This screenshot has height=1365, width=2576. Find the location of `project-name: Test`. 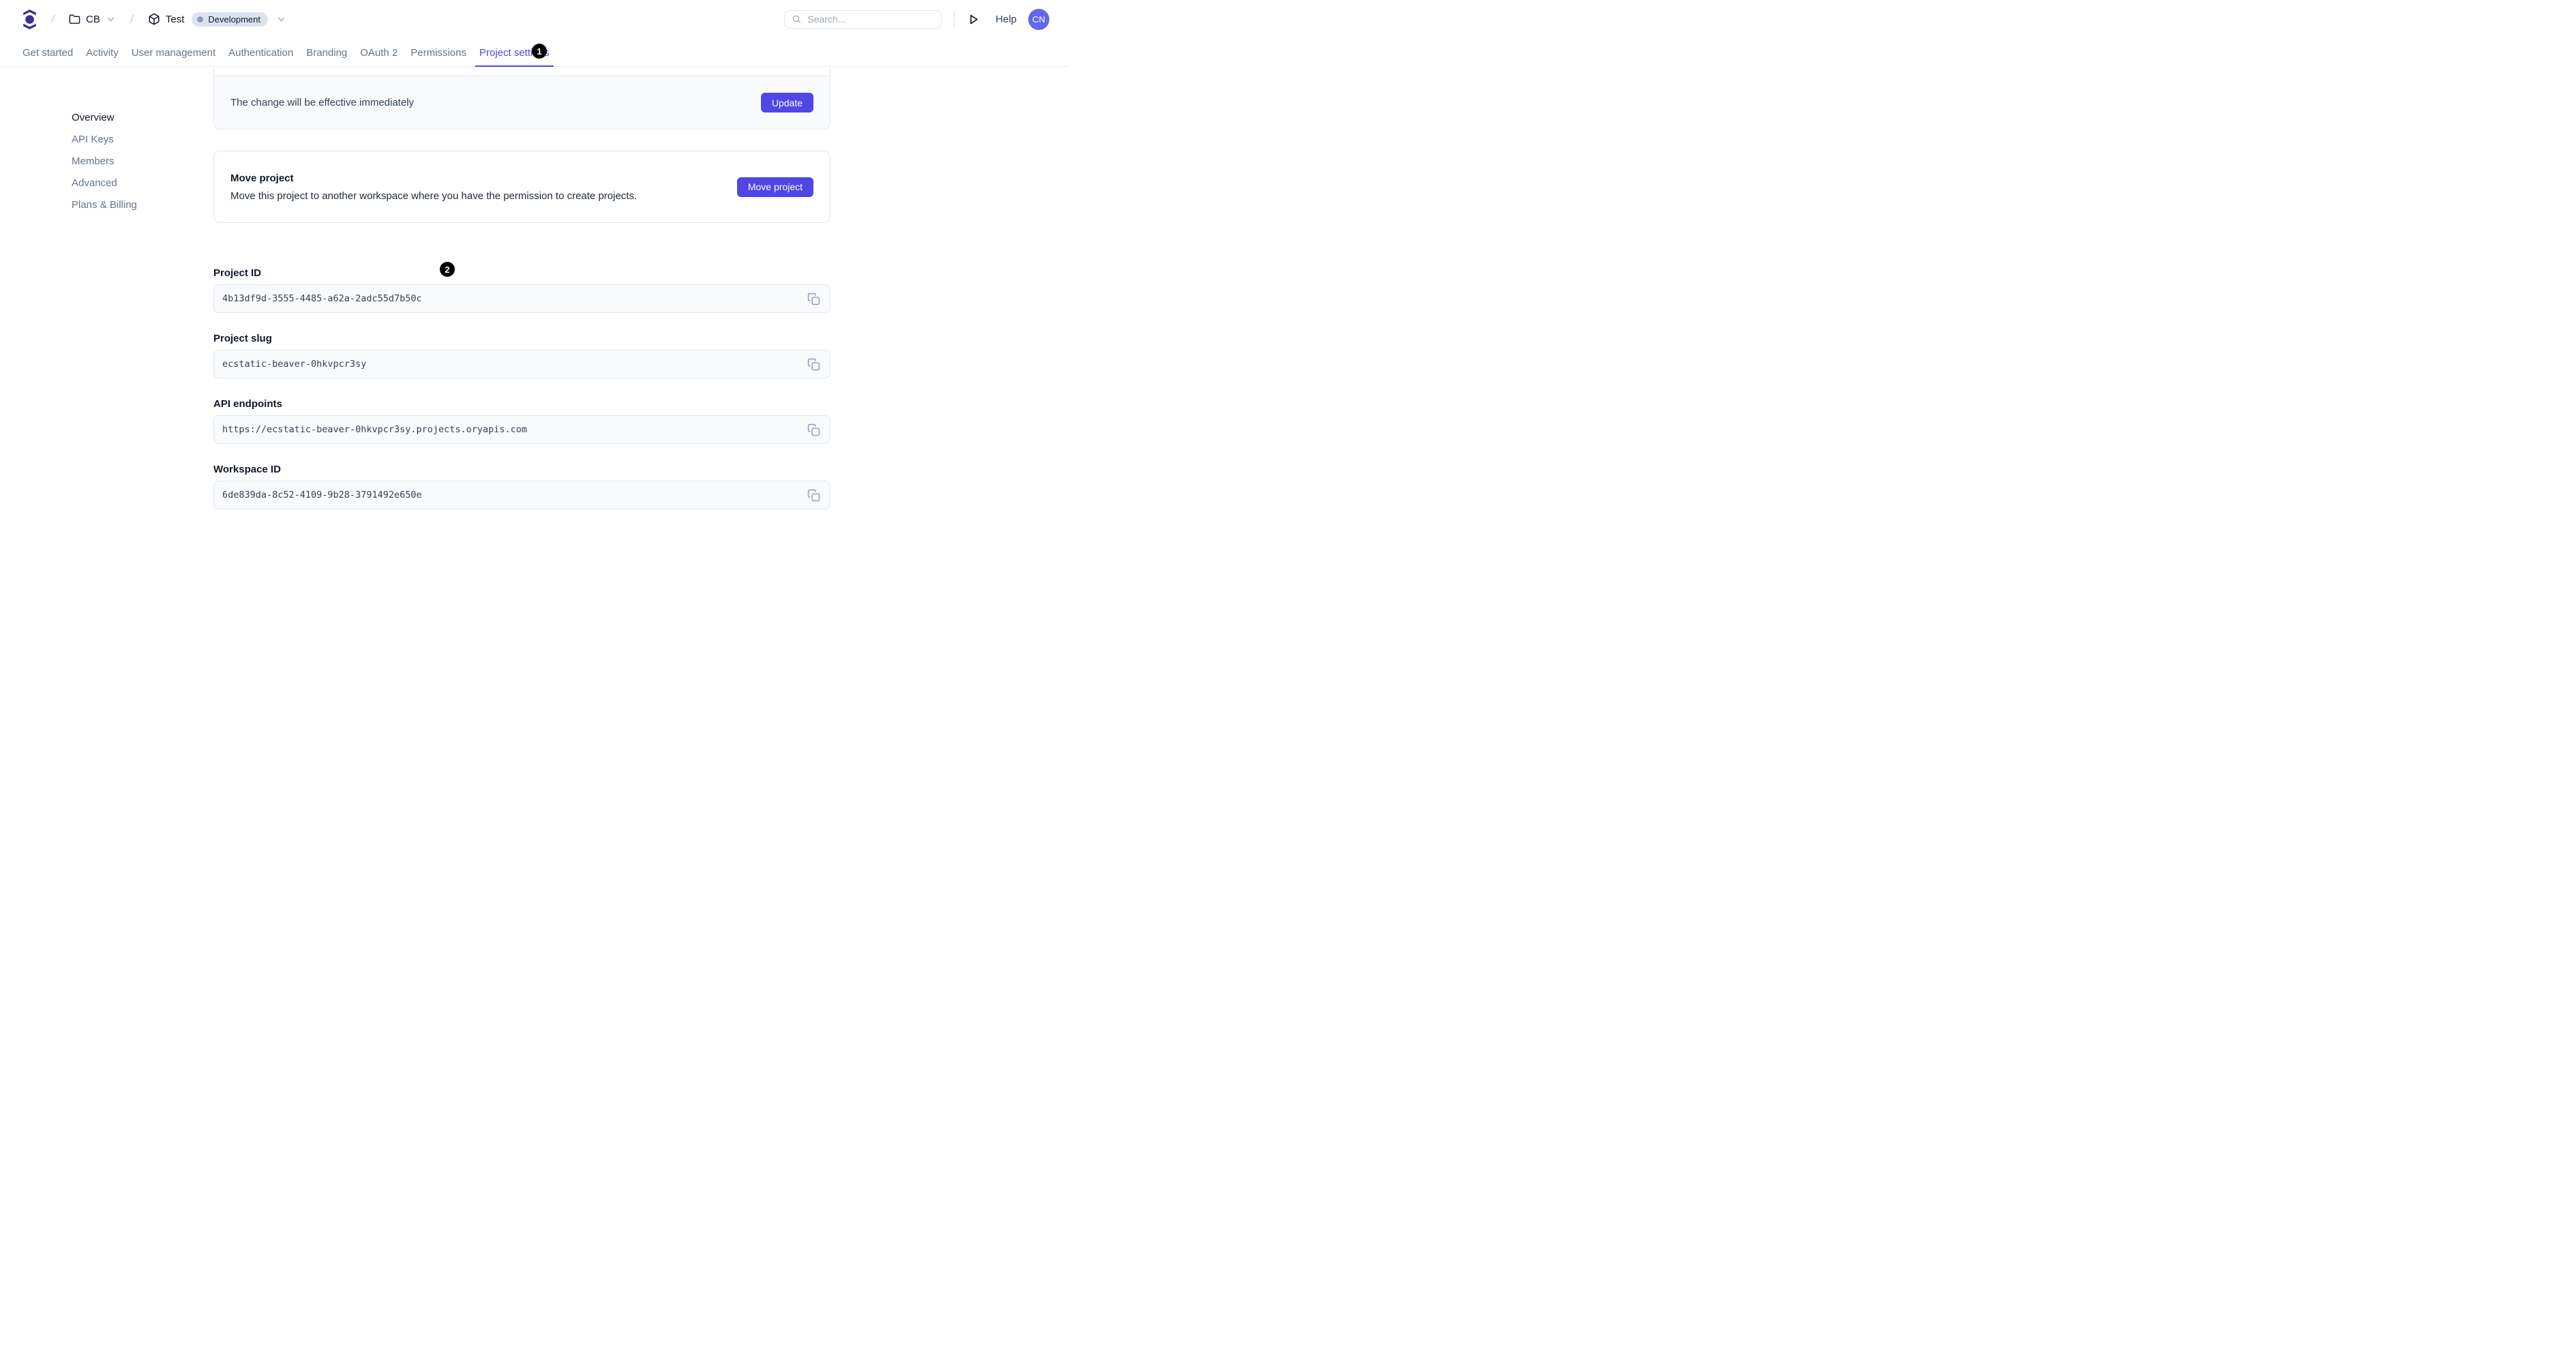

project-name: Test is located at coordinates (175, 19).